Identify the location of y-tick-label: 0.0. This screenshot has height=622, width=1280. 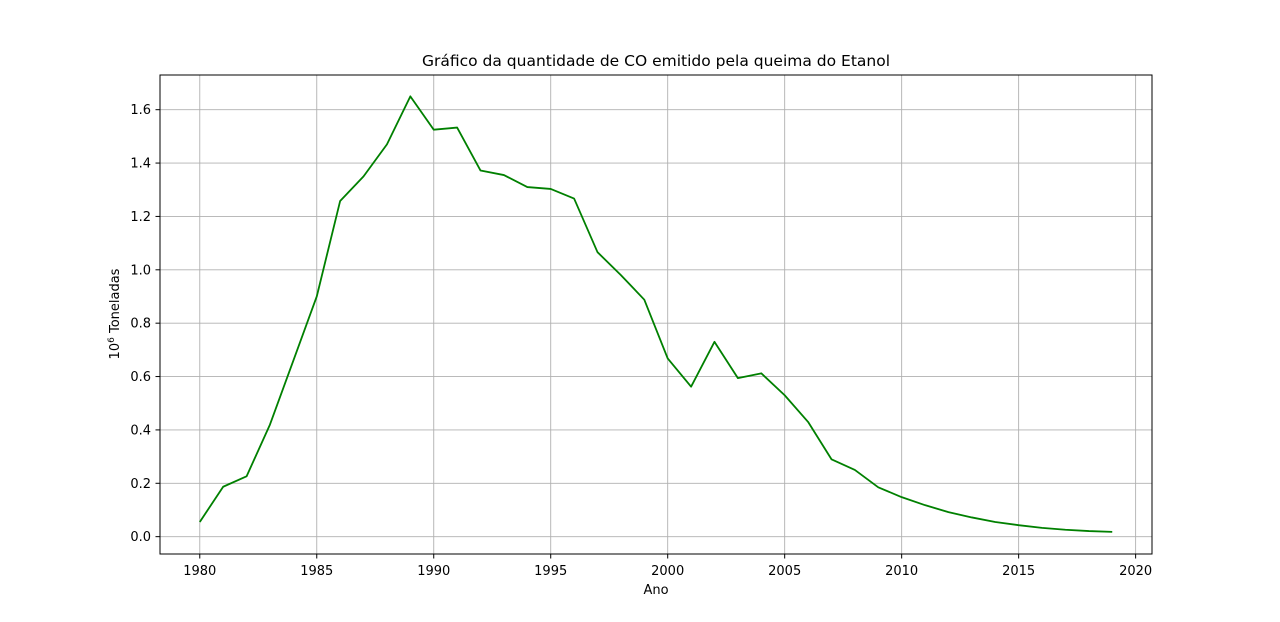
(140, 537).